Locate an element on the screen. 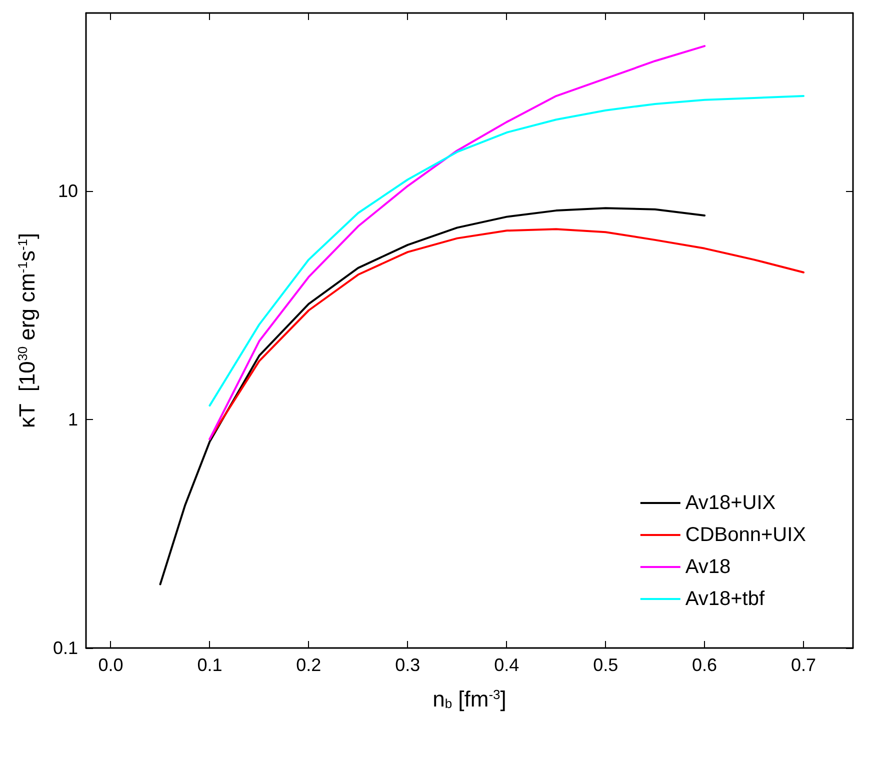  legend-label: CDBonn+UIX is located at coordinates (745, 535).